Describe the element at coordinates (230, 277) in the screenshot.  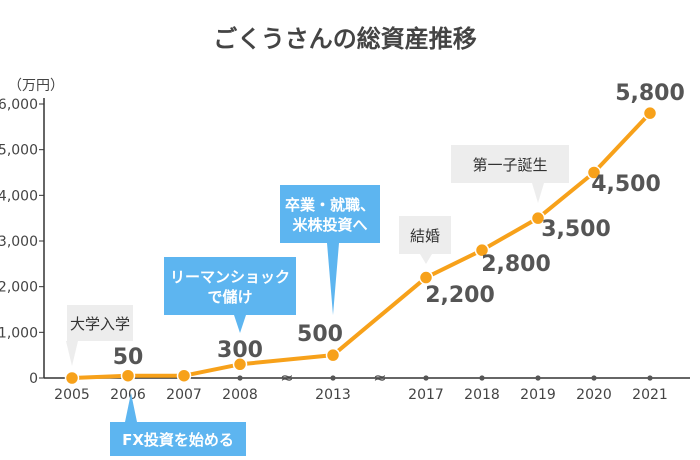
I see `annotation-text: リーマンショック` at that location.